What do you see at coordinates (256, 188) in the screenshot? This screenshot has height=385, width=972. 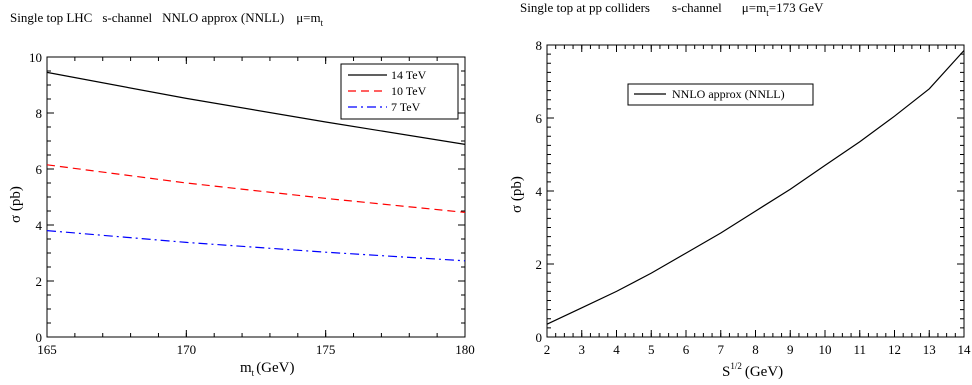 I see `series-line-10-tev` at bounding box center [256, 188].